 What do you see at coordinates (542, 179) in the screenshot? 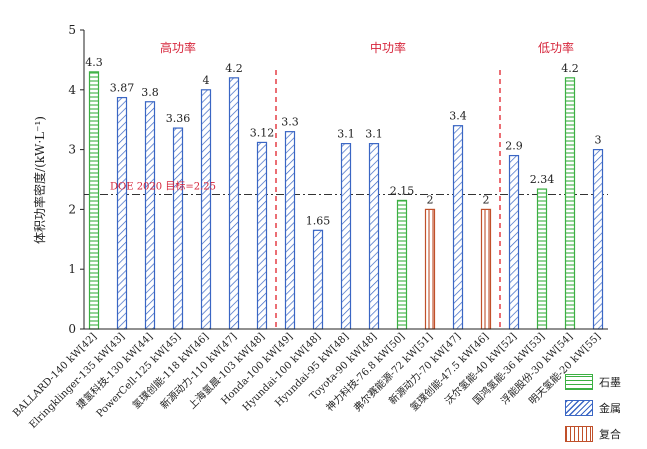
I see `value-label: 2.34` at bounding box center [542, 179].